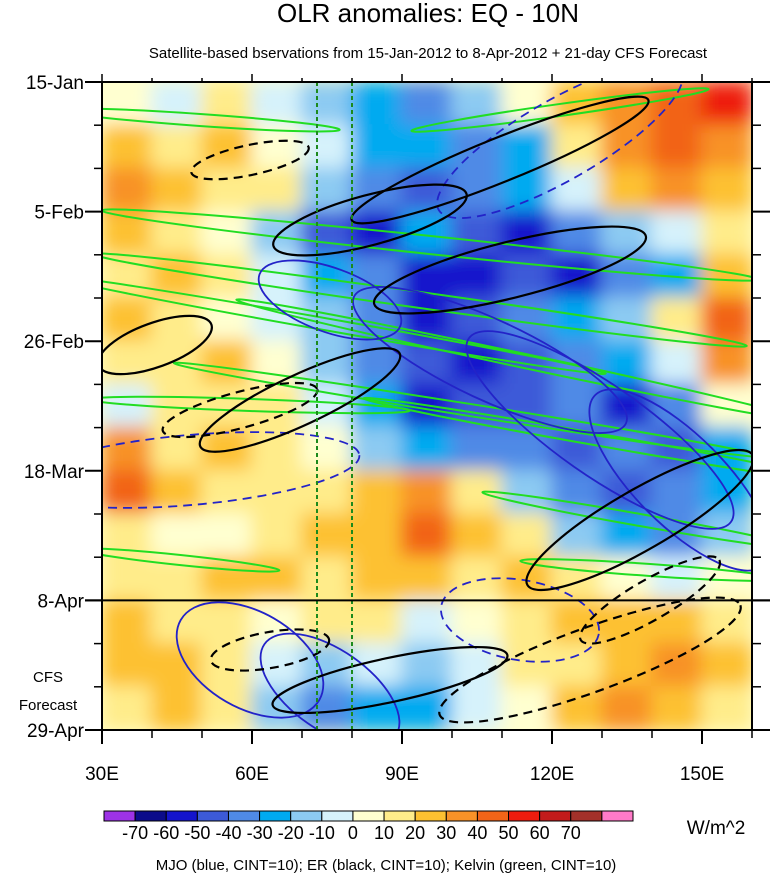  Describe the element at coordinates (477, 833) in the screenshot. I see `colorbar-level-label: 40` at that location.